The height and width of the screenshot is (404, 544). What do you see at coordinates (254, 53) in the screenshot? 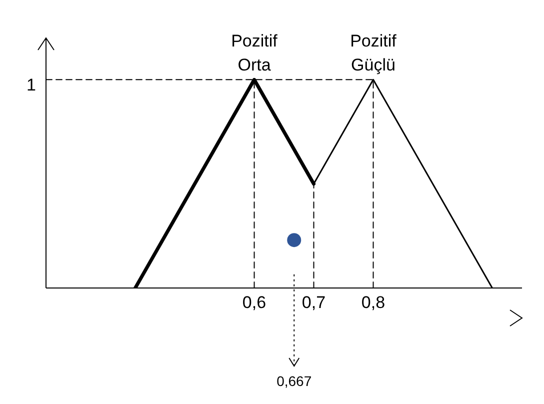
I see `annotation: Pozitif Orta` at bounding box center [254, 53].